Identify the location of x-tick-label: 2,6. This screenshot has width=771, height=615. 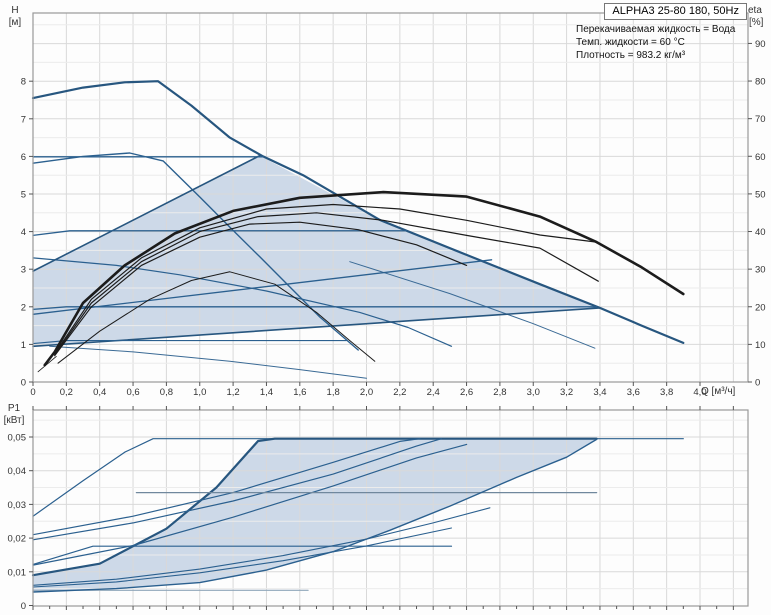
(466, 392).